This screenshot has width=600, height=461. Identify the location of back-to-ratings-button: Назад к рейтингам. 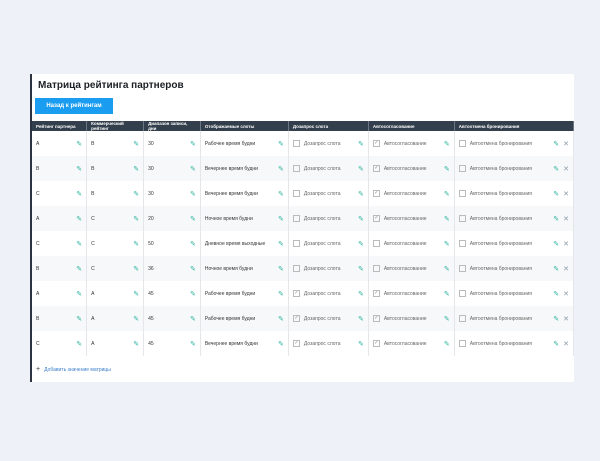
(74, 106).